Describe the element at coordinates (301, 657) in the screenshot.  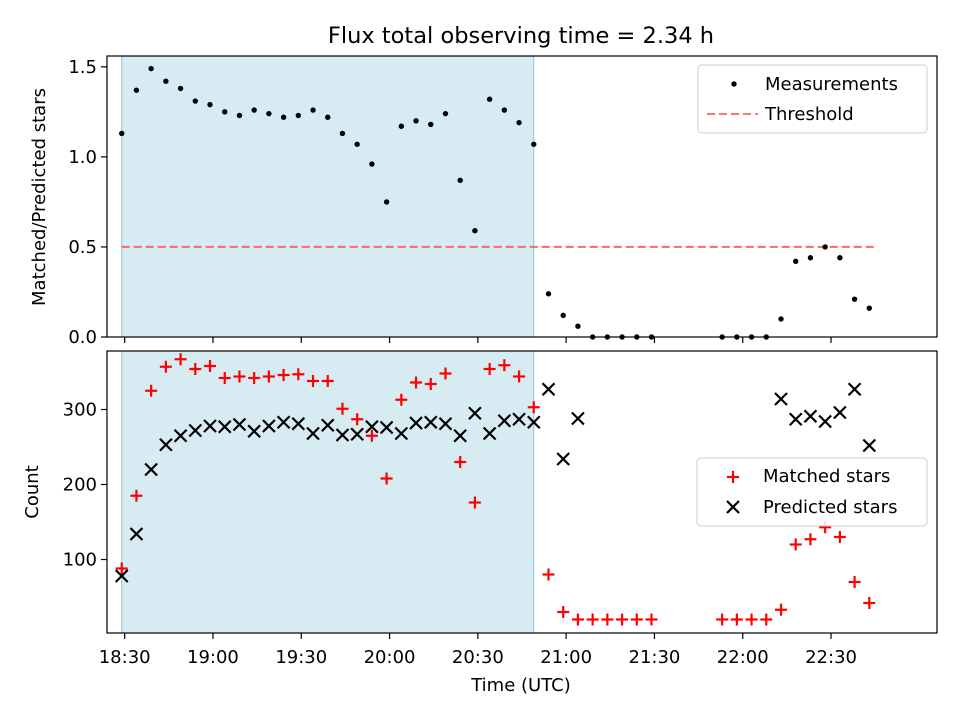
I see `x-tick-label: 19:30` at that location.